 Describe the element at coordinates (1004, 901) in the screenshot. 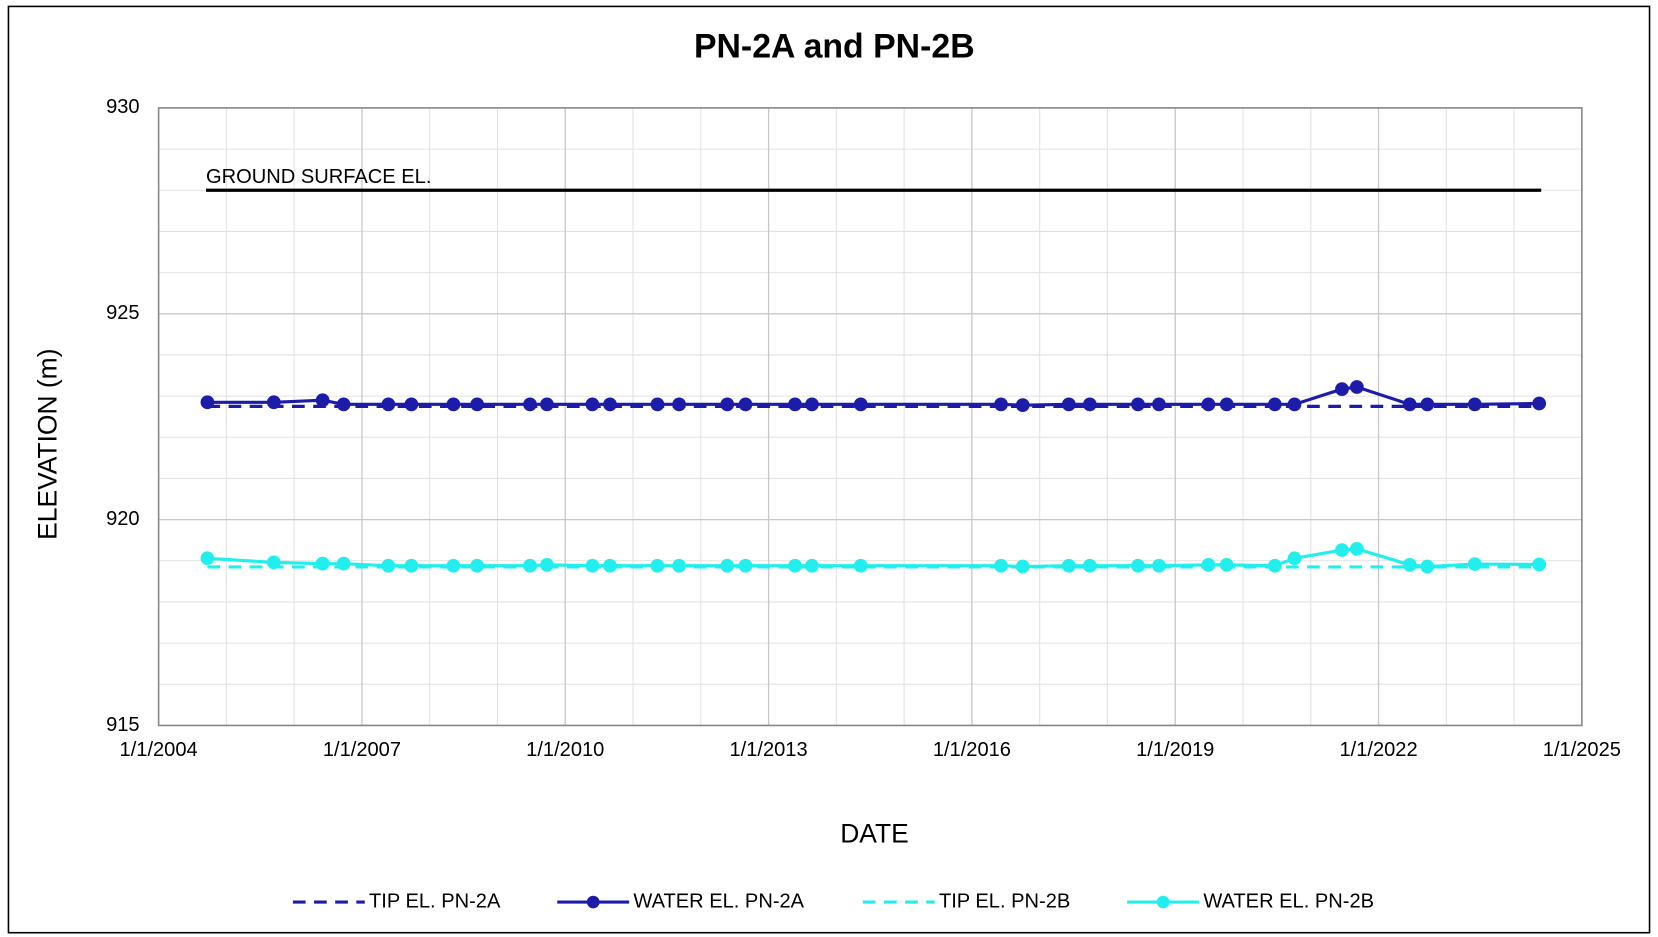

I see `legend-label: TIP EL. PN-2B` at that location.